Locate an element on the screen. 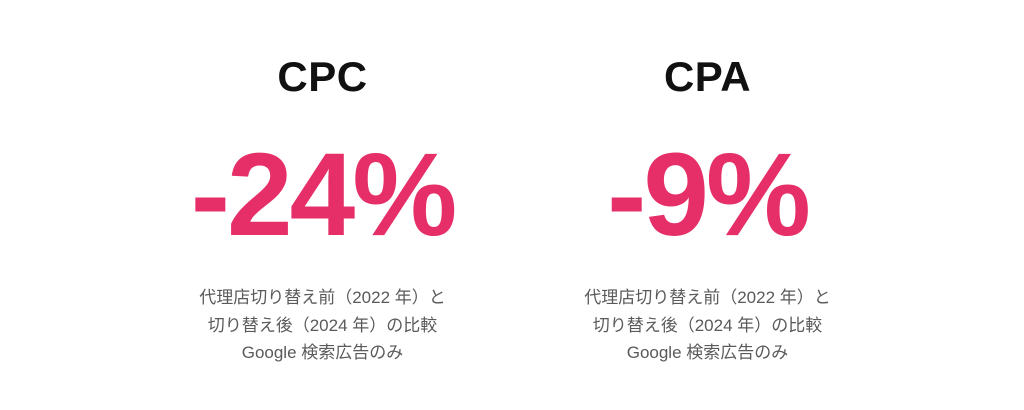 Image resolution: width=1024 pixels, height=410 pixels. metric-cpa-value: -9% is located at coordinates (709, 195).